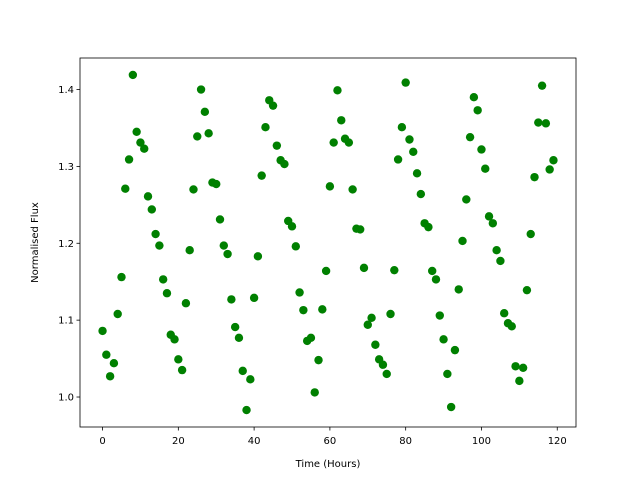  I want to click on y-tick-label: 1.2, so click(66, 244).